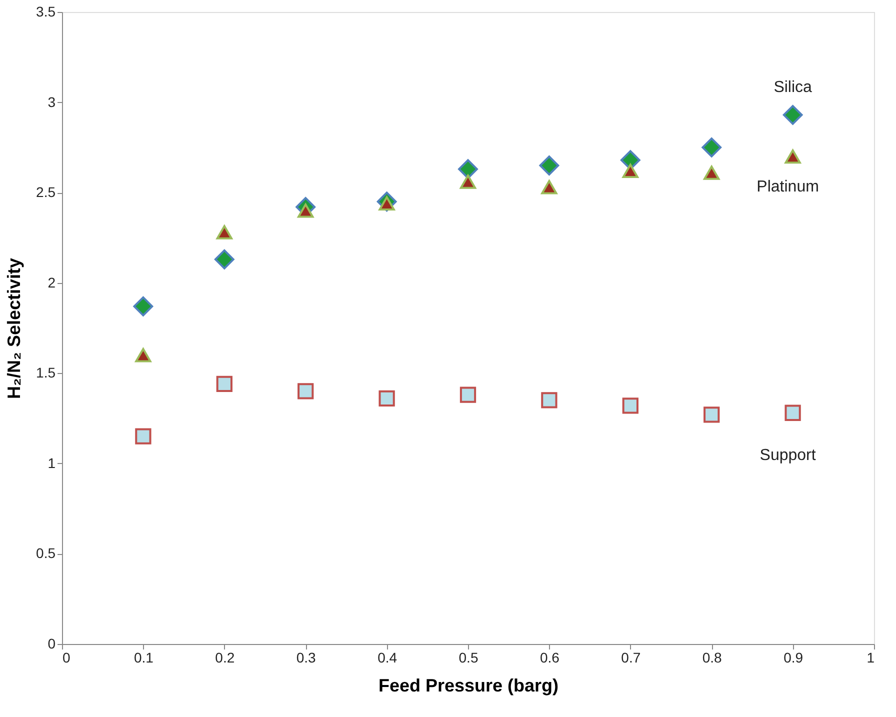 The width and height of the screenshot is (896, 717). I want to click on y-tick-label: 0.5, so click(46, 553).